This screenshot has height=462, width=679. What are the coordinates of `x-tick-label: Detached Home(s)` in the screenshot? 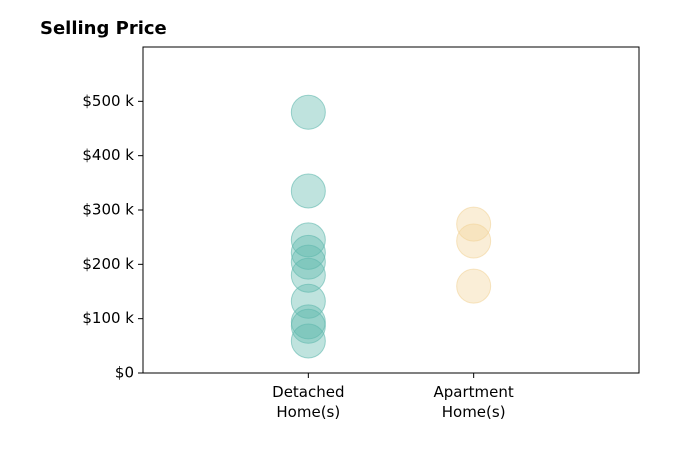 It's located at (308, 402).